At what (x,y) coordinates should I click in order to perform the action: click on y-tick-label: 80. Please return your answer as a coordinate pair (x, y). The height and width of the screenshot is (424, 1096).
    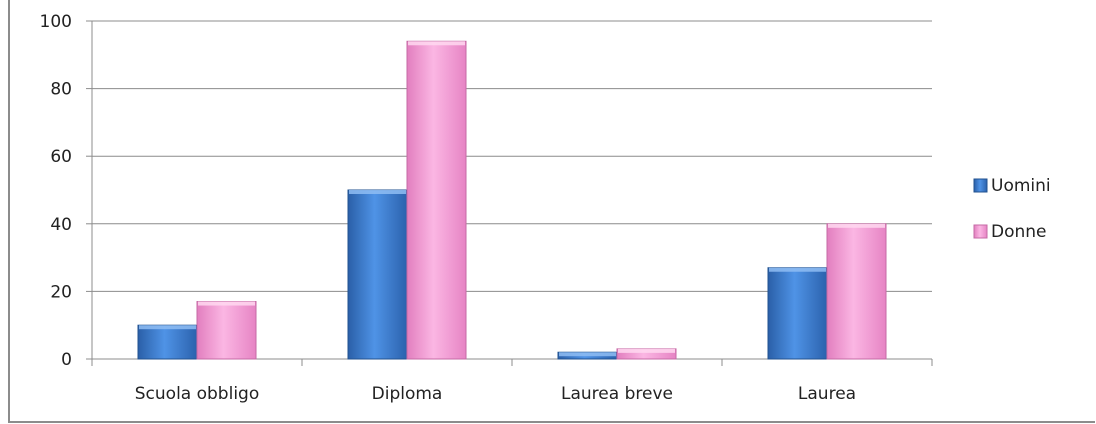
    Looking at the image, I should click on (61, 90).